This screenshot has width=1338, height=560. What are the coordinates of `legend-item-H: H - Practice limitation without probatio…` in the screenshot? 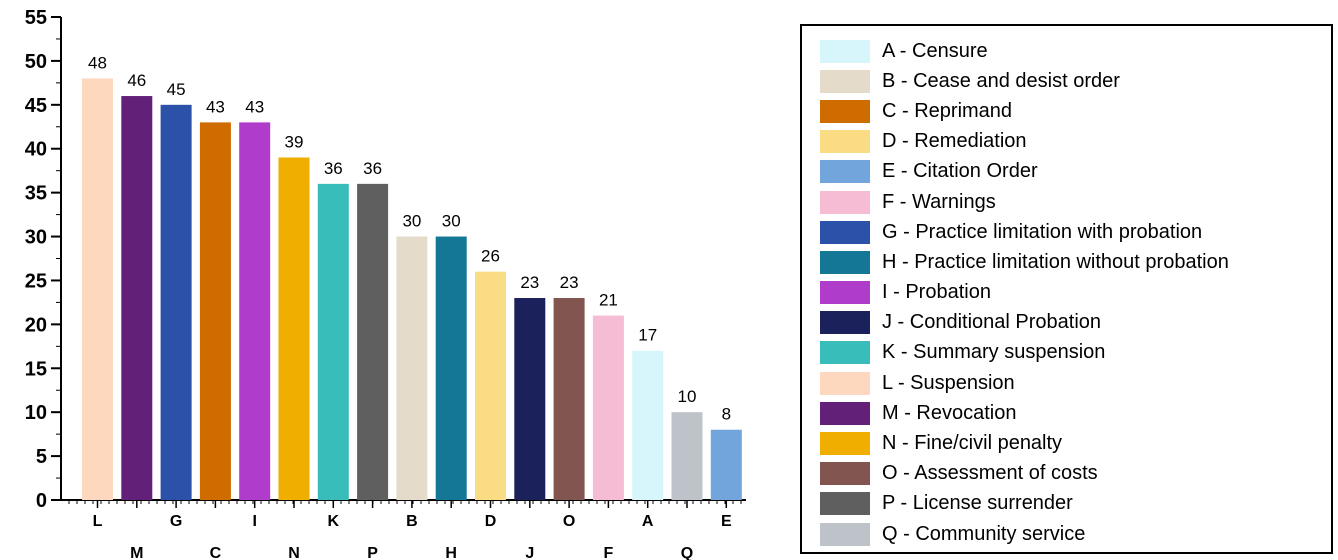 It's located at (1075, 262).